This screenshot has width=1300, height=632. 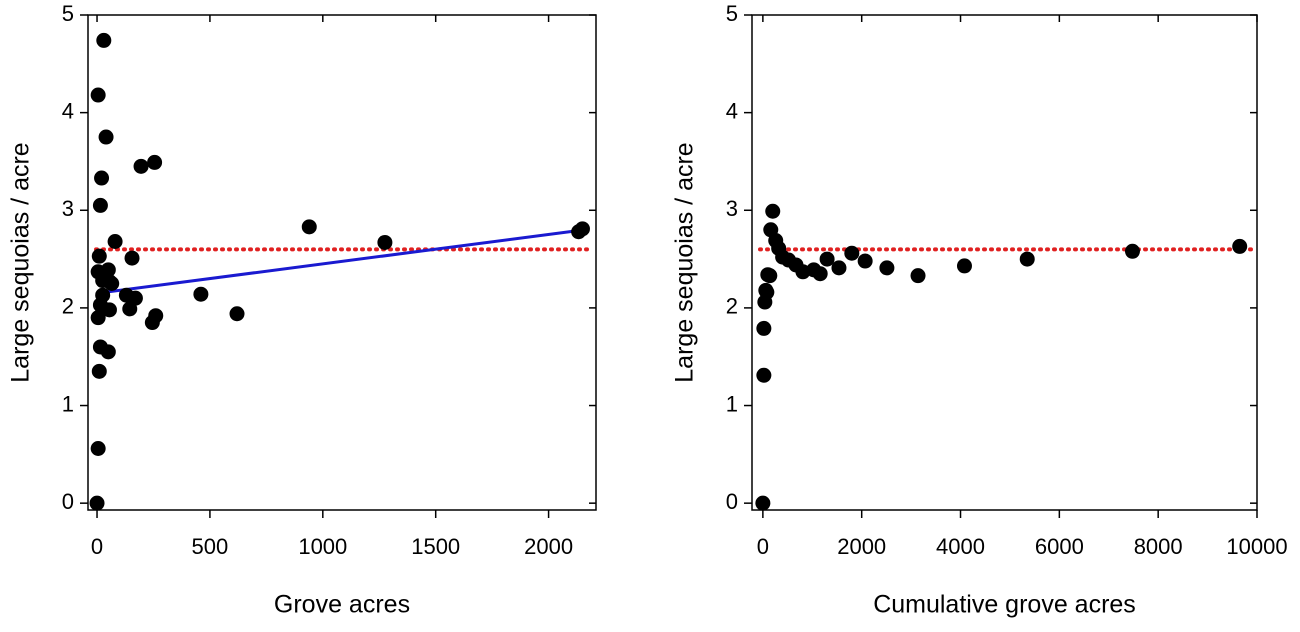 I want to click on x-tick-label: 4000, so click(x=960, y=546).